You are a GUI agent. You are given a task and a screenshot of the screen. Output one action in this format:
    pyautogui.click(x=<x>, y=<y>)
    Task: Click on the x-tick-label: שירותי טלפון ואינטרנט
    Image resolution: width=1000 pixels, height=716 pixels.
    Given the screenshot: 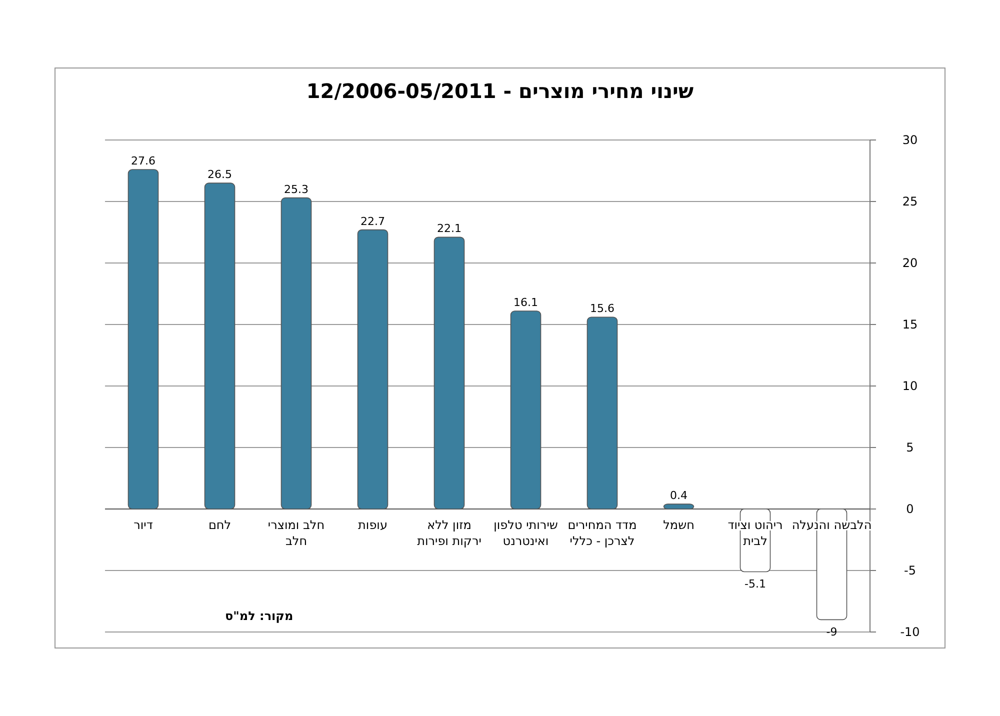 What is the action you would take?
    pyautogui.click(x=526, y=533)
    